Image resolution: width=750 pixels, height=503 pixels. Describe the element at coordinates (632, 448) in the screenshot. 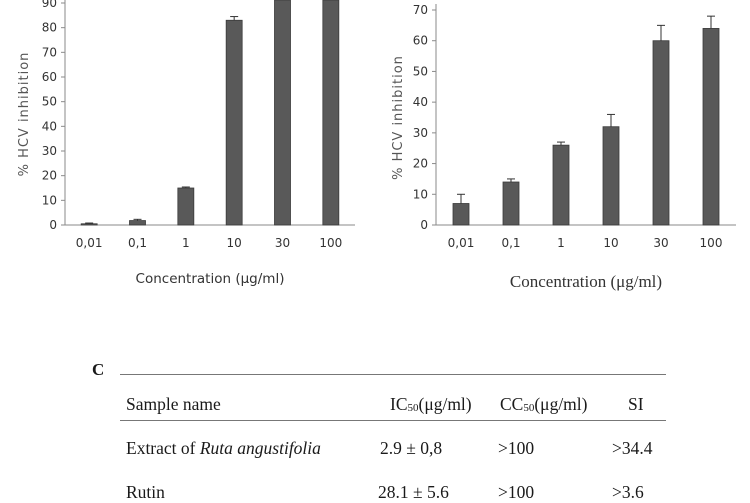

I see `row-1-si: >34.4` at that location.